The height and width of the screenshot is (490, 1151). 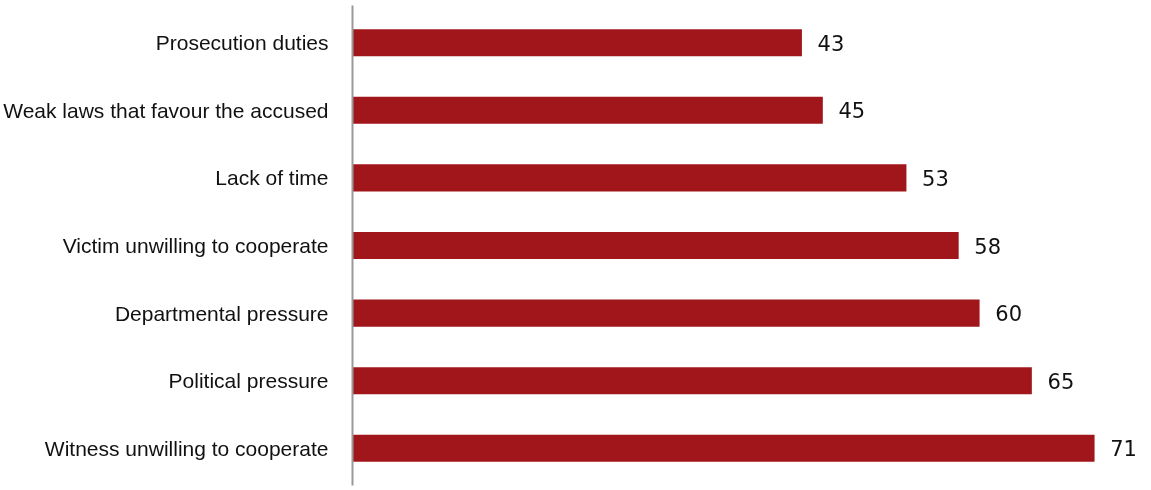 What do you see at coordinates (988, 246) in the screenshot?
I see `data-label: 58` at bounding box center [988, 246].